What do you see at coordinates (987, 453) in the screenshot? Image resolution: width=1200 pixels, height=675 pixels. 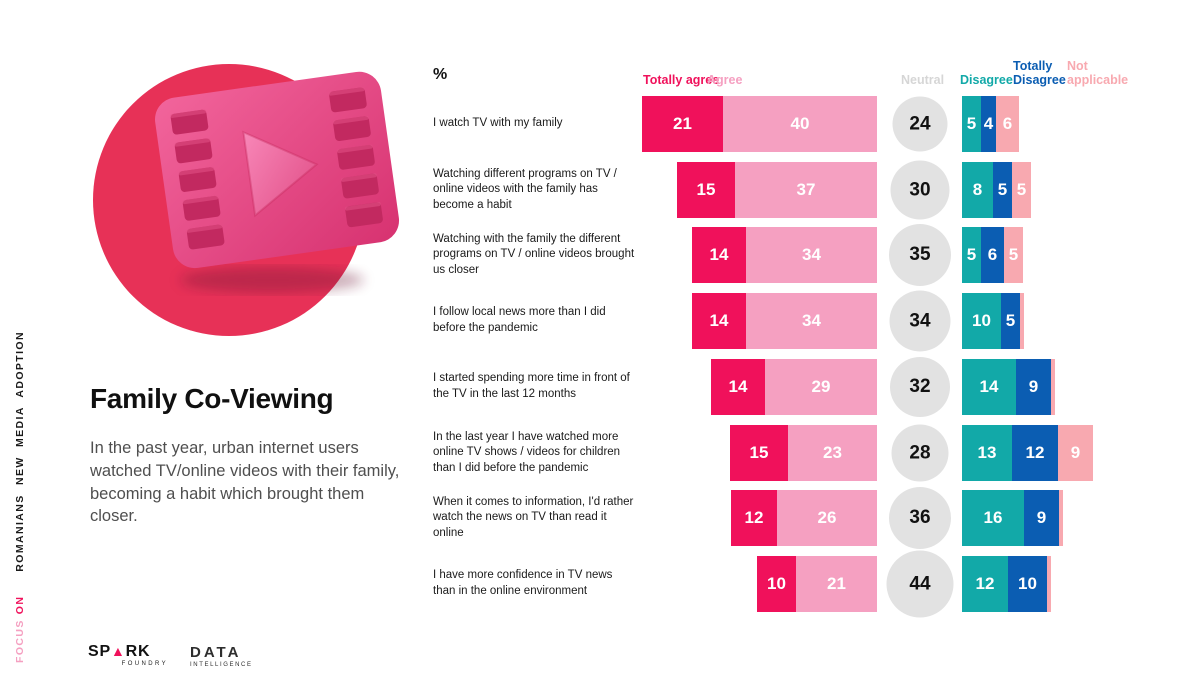 I see `disagree-segment: 13` at bounding box center [987, 453].